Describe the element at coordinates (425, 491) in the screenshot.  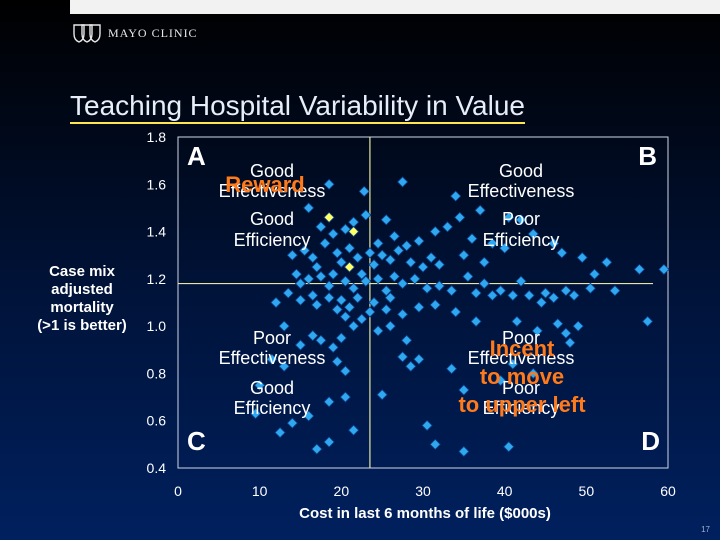
I see `x-tick-labels: 0 10 20 30 40 50 60` at that location.